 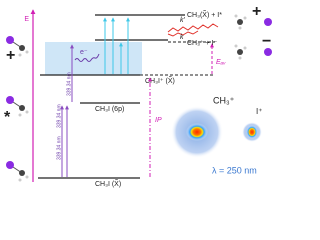 I want to click on state-mark: −, so click(x=266, y=41).